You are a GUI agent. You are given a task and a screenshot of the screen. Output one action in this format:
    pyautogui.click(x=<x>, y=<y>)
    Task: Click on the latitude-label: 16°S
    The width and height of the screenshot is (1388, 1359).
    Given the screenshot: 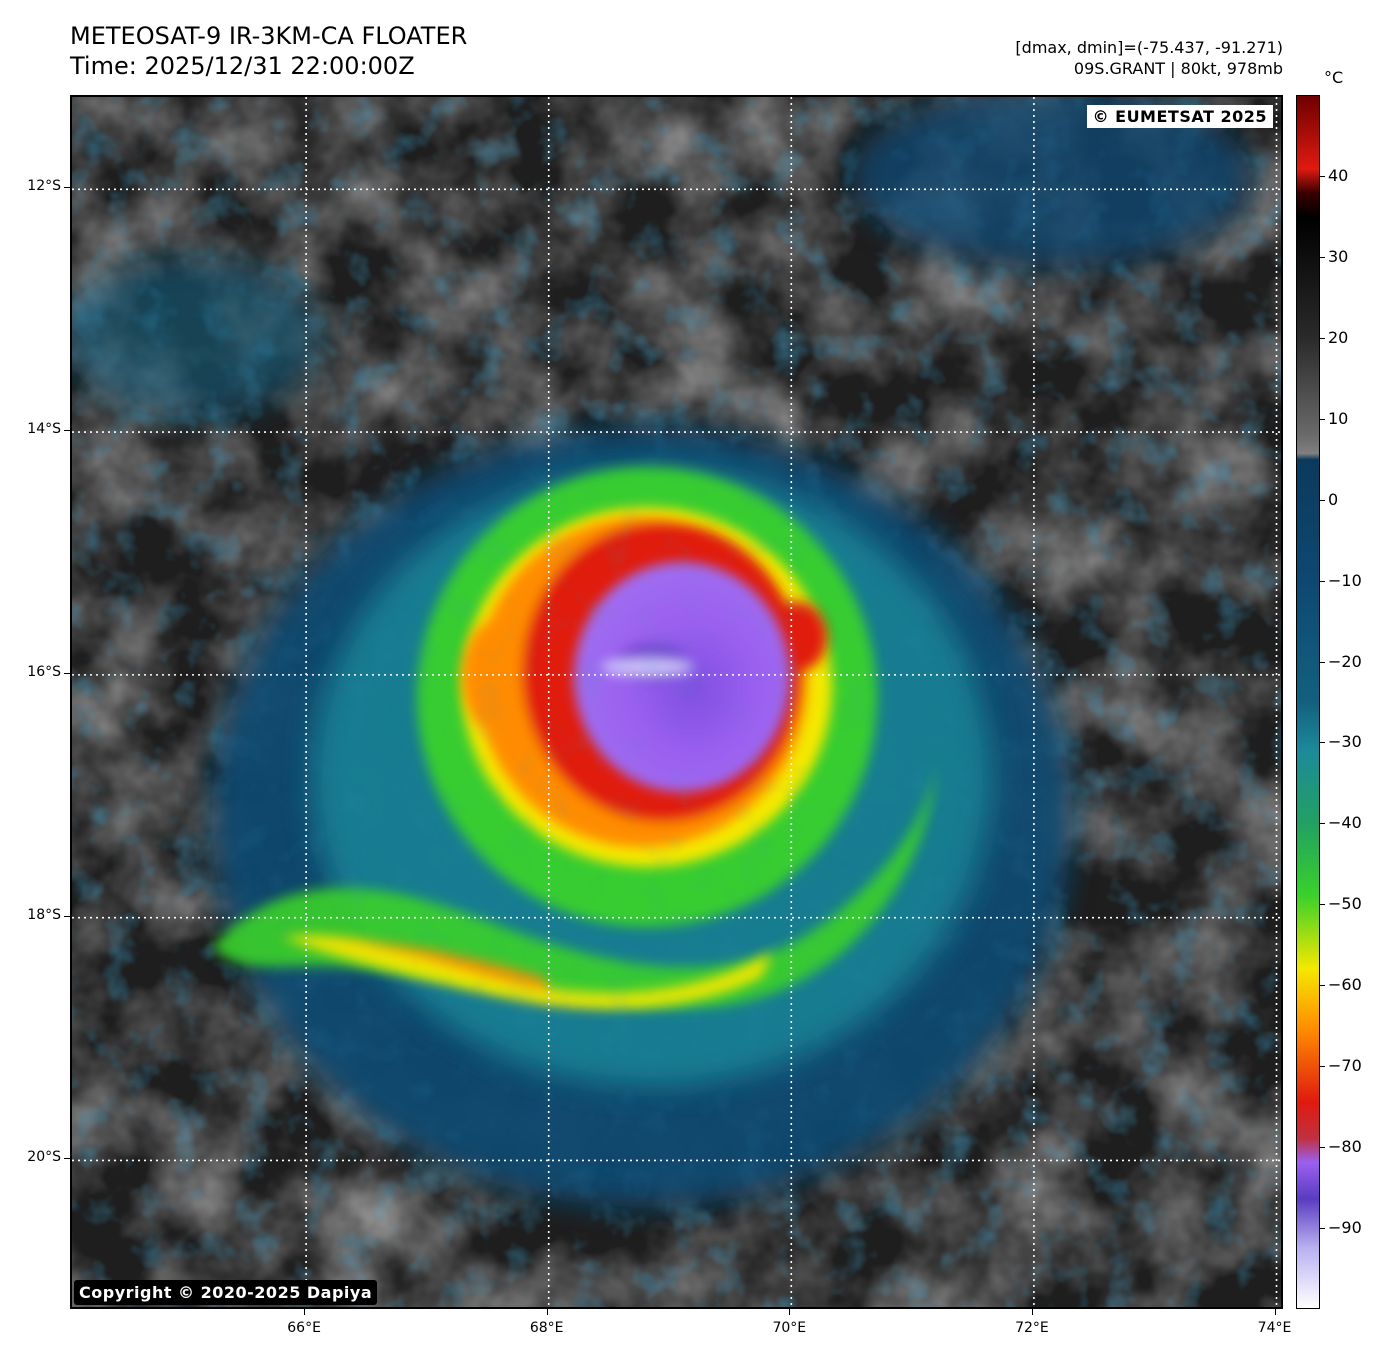 What is the action you would take?
    pyautogui.click(x=44, y=671)
    